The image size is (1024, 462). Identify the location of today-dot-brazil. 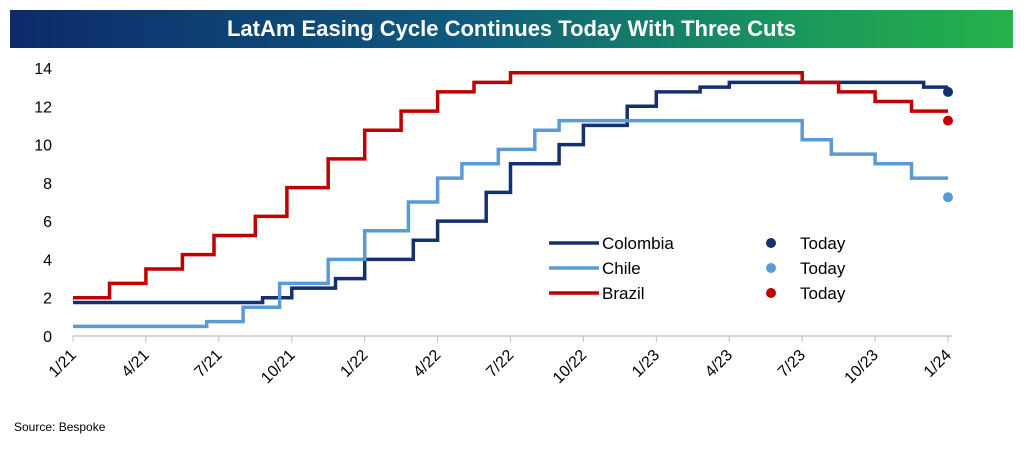
(948, 120).